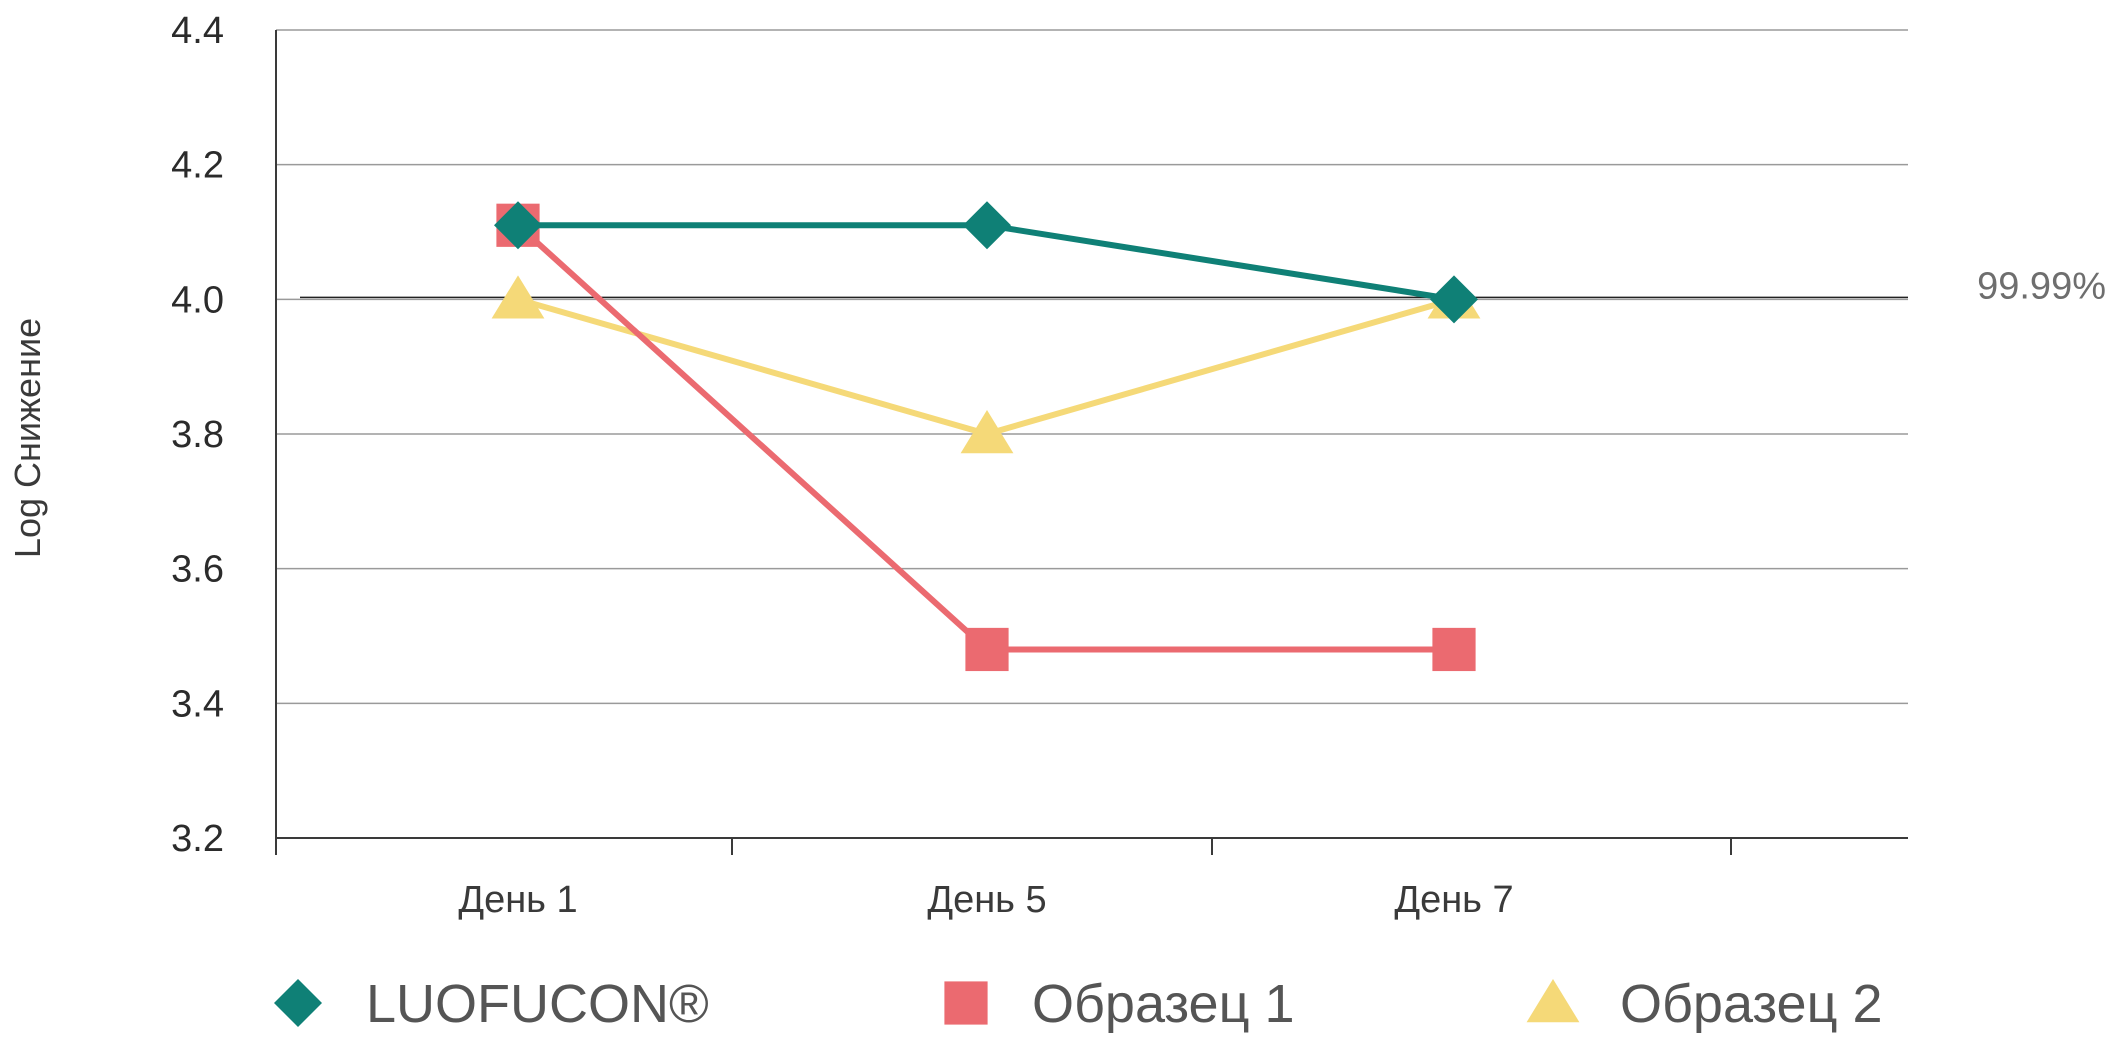 This screenshot has height=1040, width=2112. I want to click on legend: LUOFUCON® Образец 1 Образец 2, so click(1078, 1004).